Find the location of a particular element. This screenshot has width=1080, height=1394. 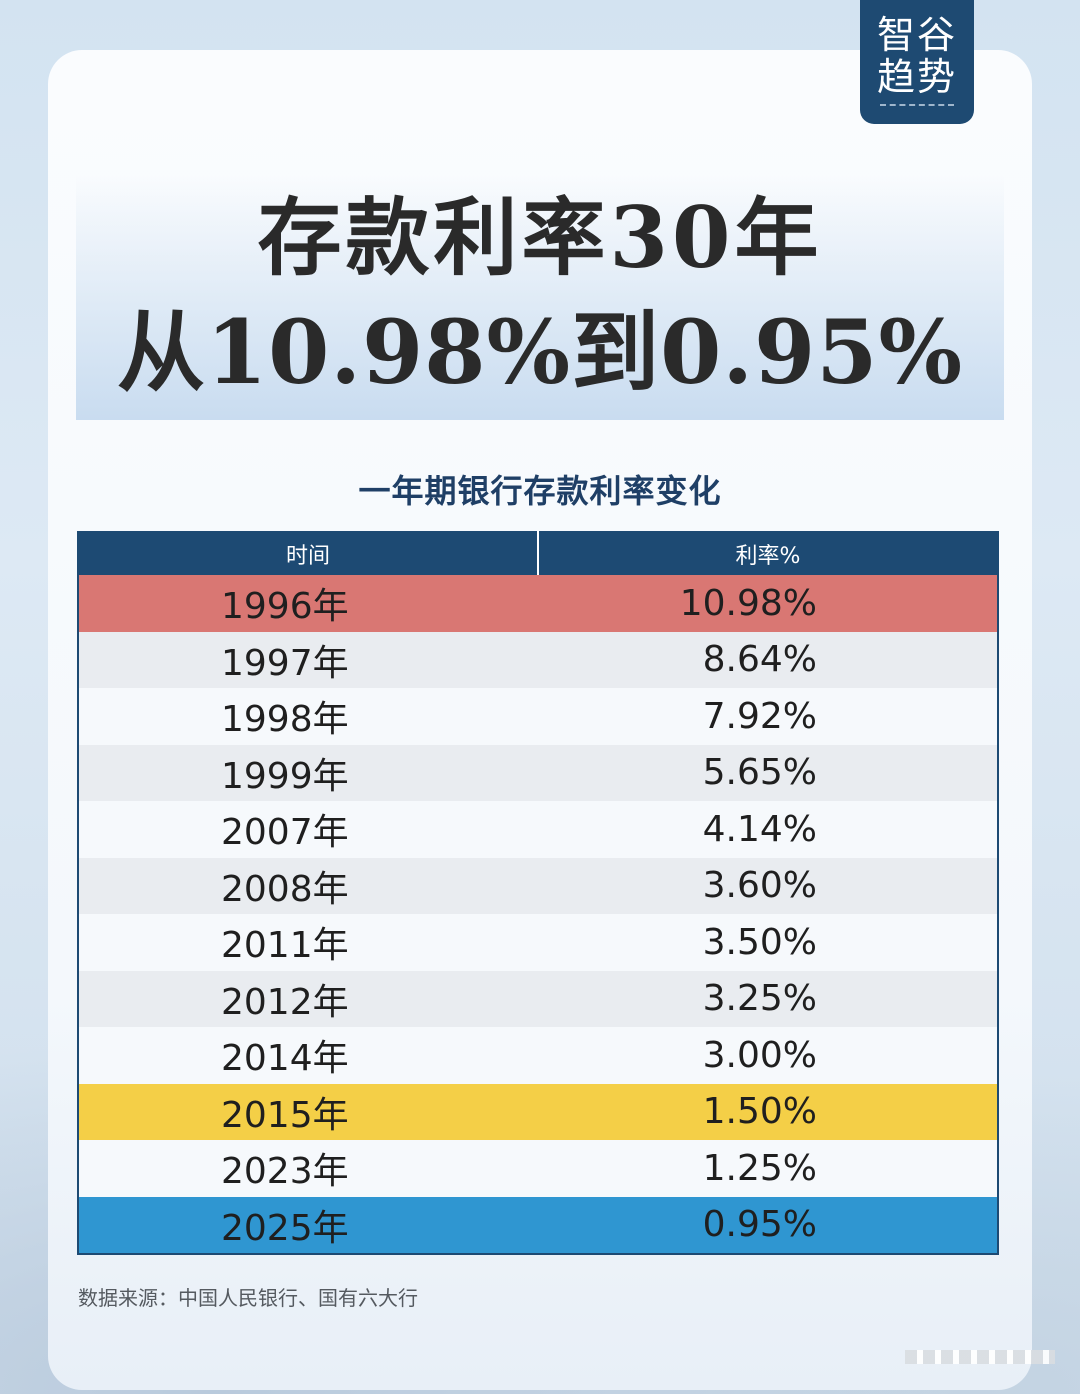

rate-cell: 8.64% is located at coordinates (768, 659).